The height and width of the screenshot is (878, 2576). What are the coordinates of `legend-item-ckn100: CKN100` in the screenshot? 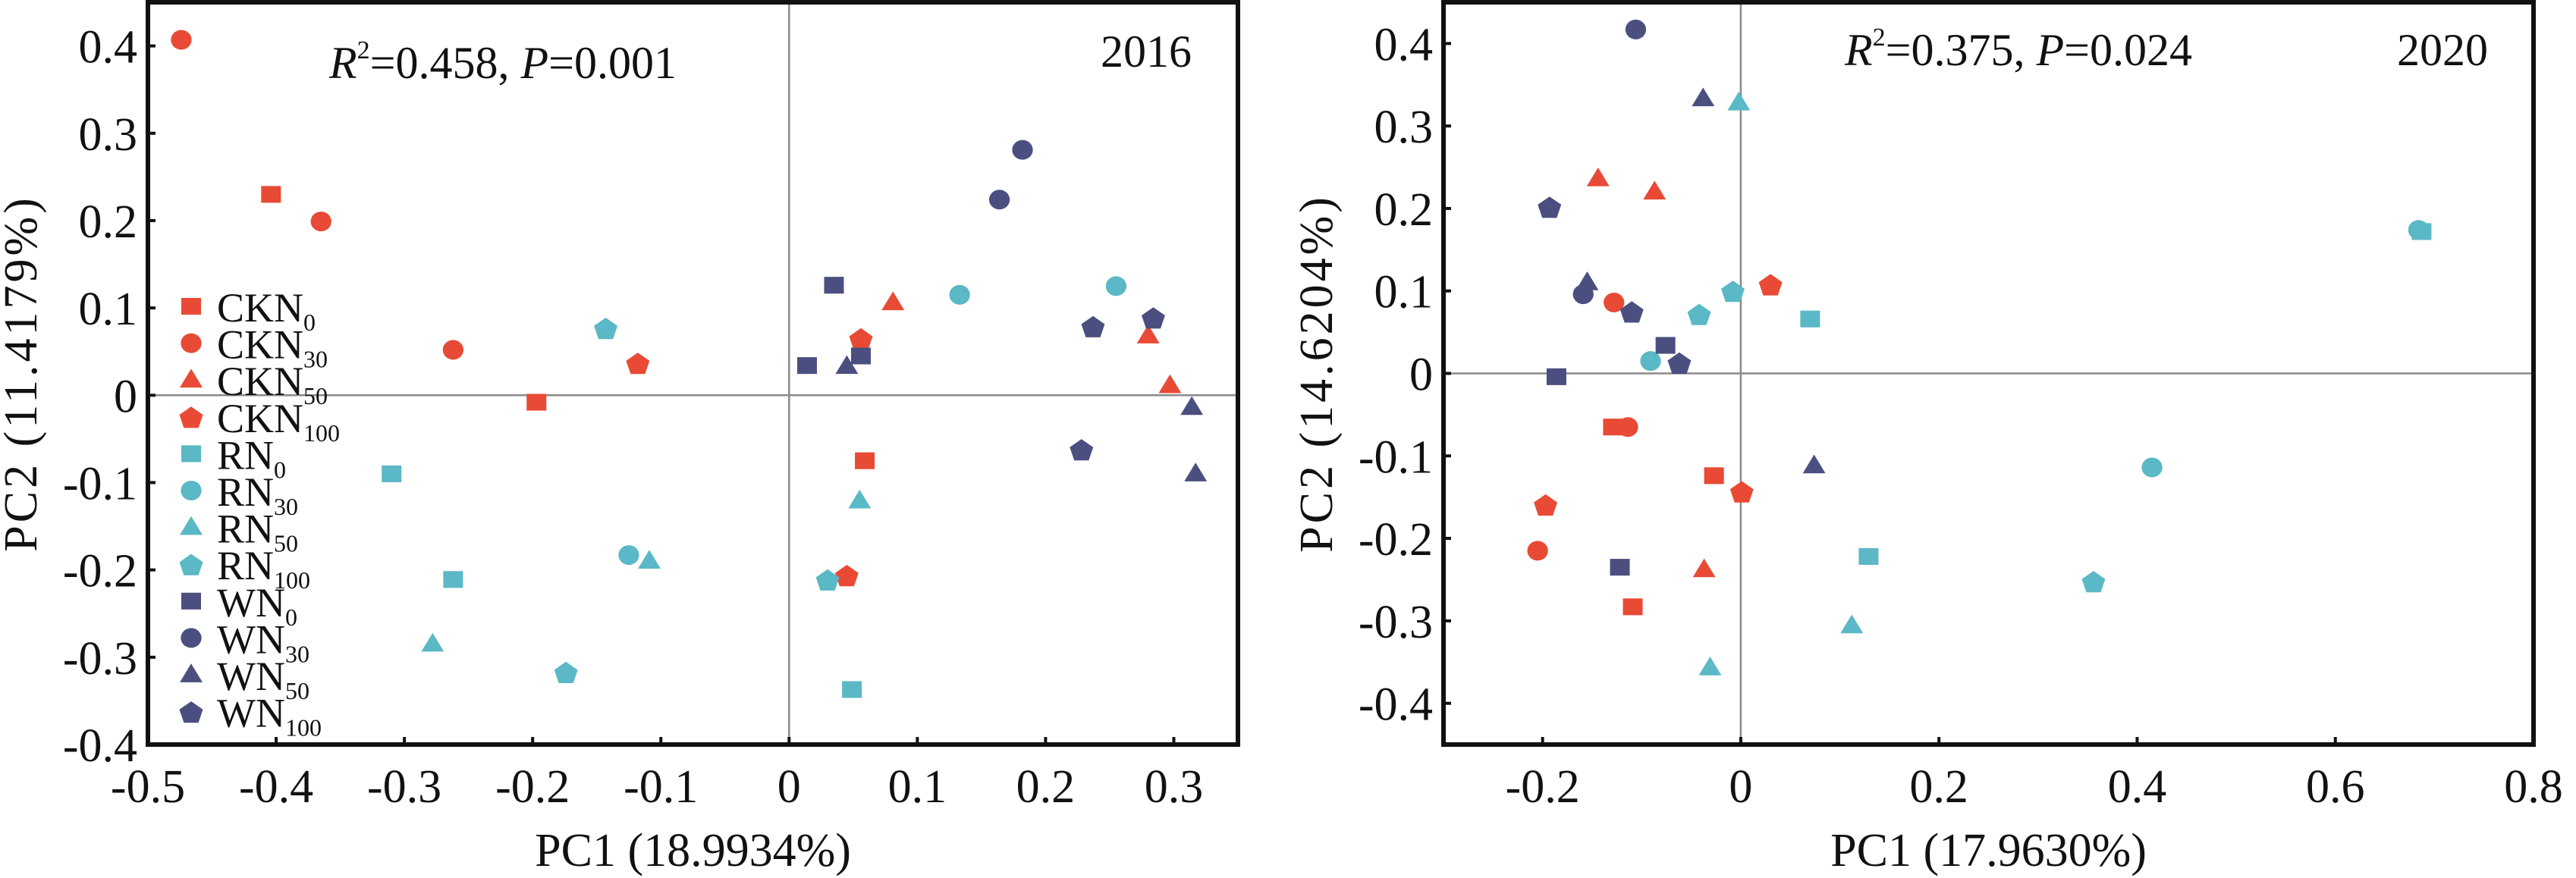 It's located at (259, 421).